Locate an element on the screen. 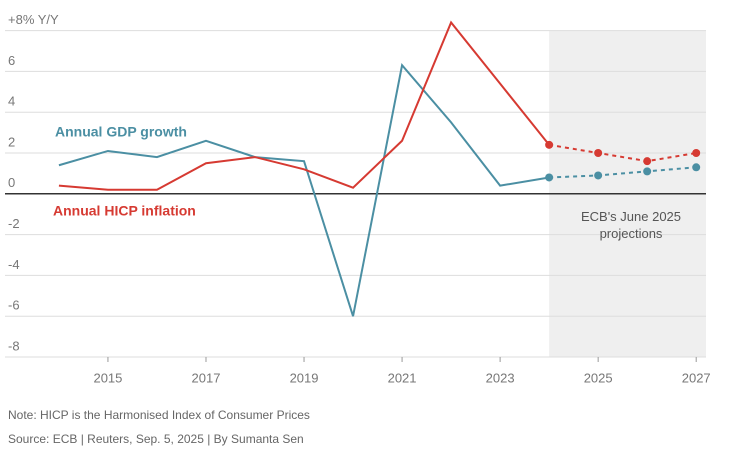 The width and height of the screenshot is (732, 449). y-tick-label: 2 is located at coordinates (11, 141).